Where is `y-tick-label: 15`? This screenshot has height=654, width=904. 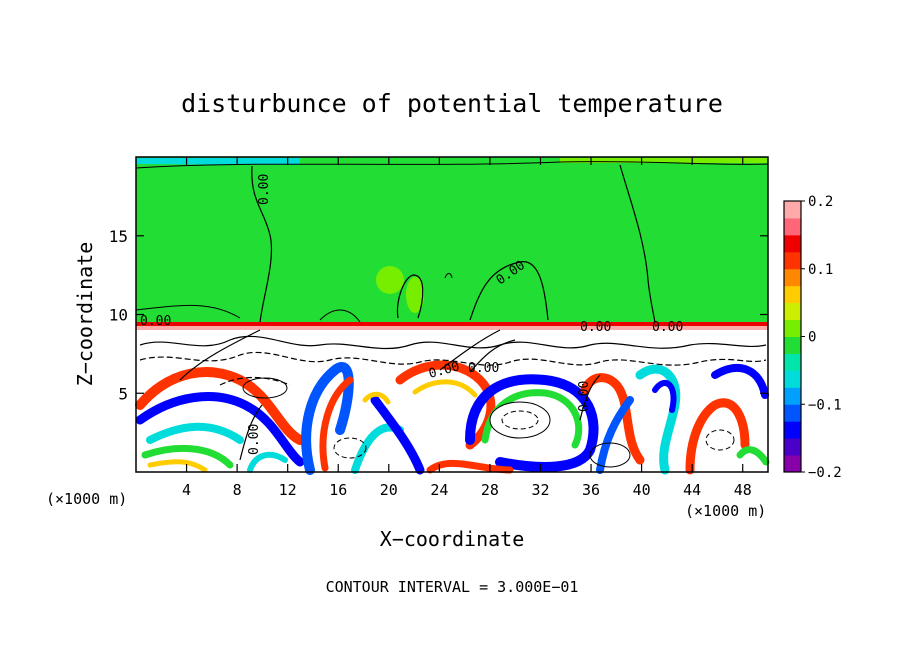
y-tick-label: 15 is located at coordinates (118, 236).